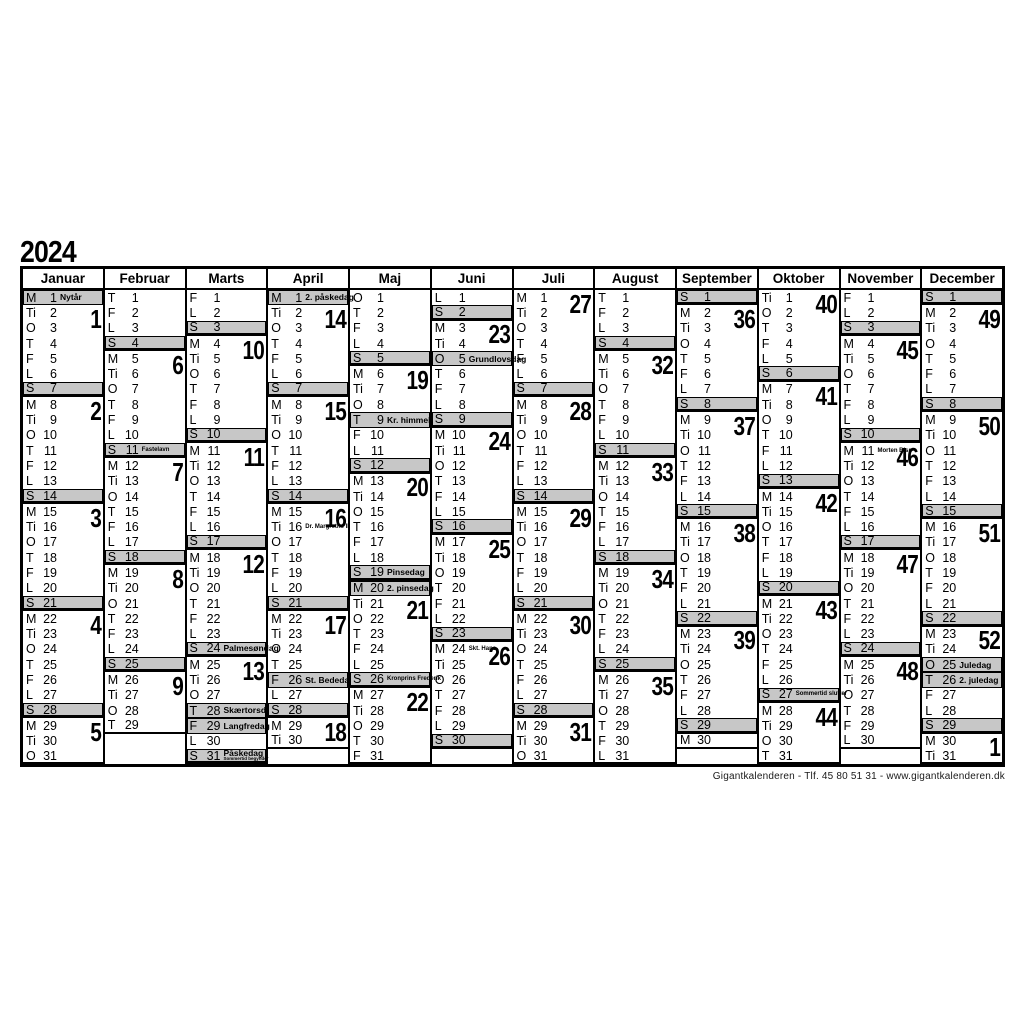 The width and height of the screenshot is (1024, 1024). Describe the element at coordinates (246, 725) in the screenshot. I see `holiday-label: Langfredag` at that location.